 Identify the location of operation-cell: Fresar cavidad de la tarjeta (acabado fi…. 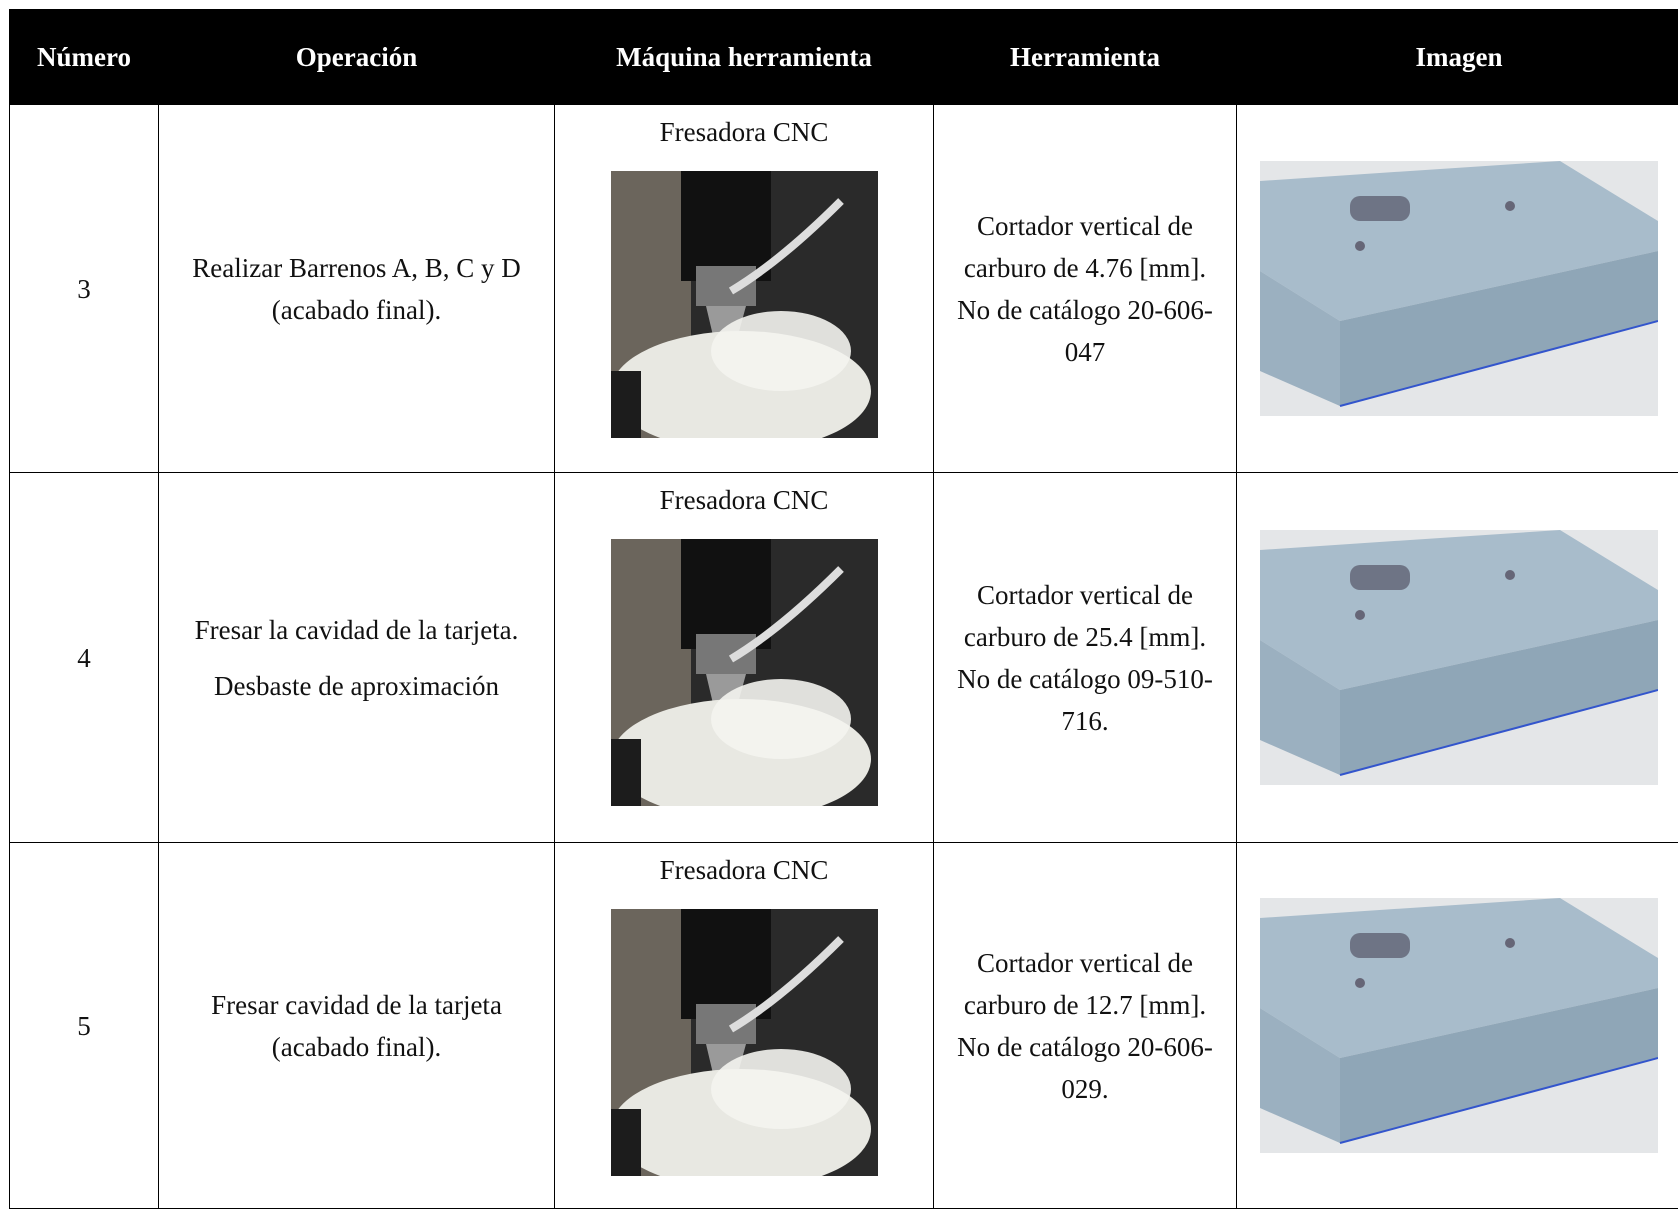
(357, 1026).